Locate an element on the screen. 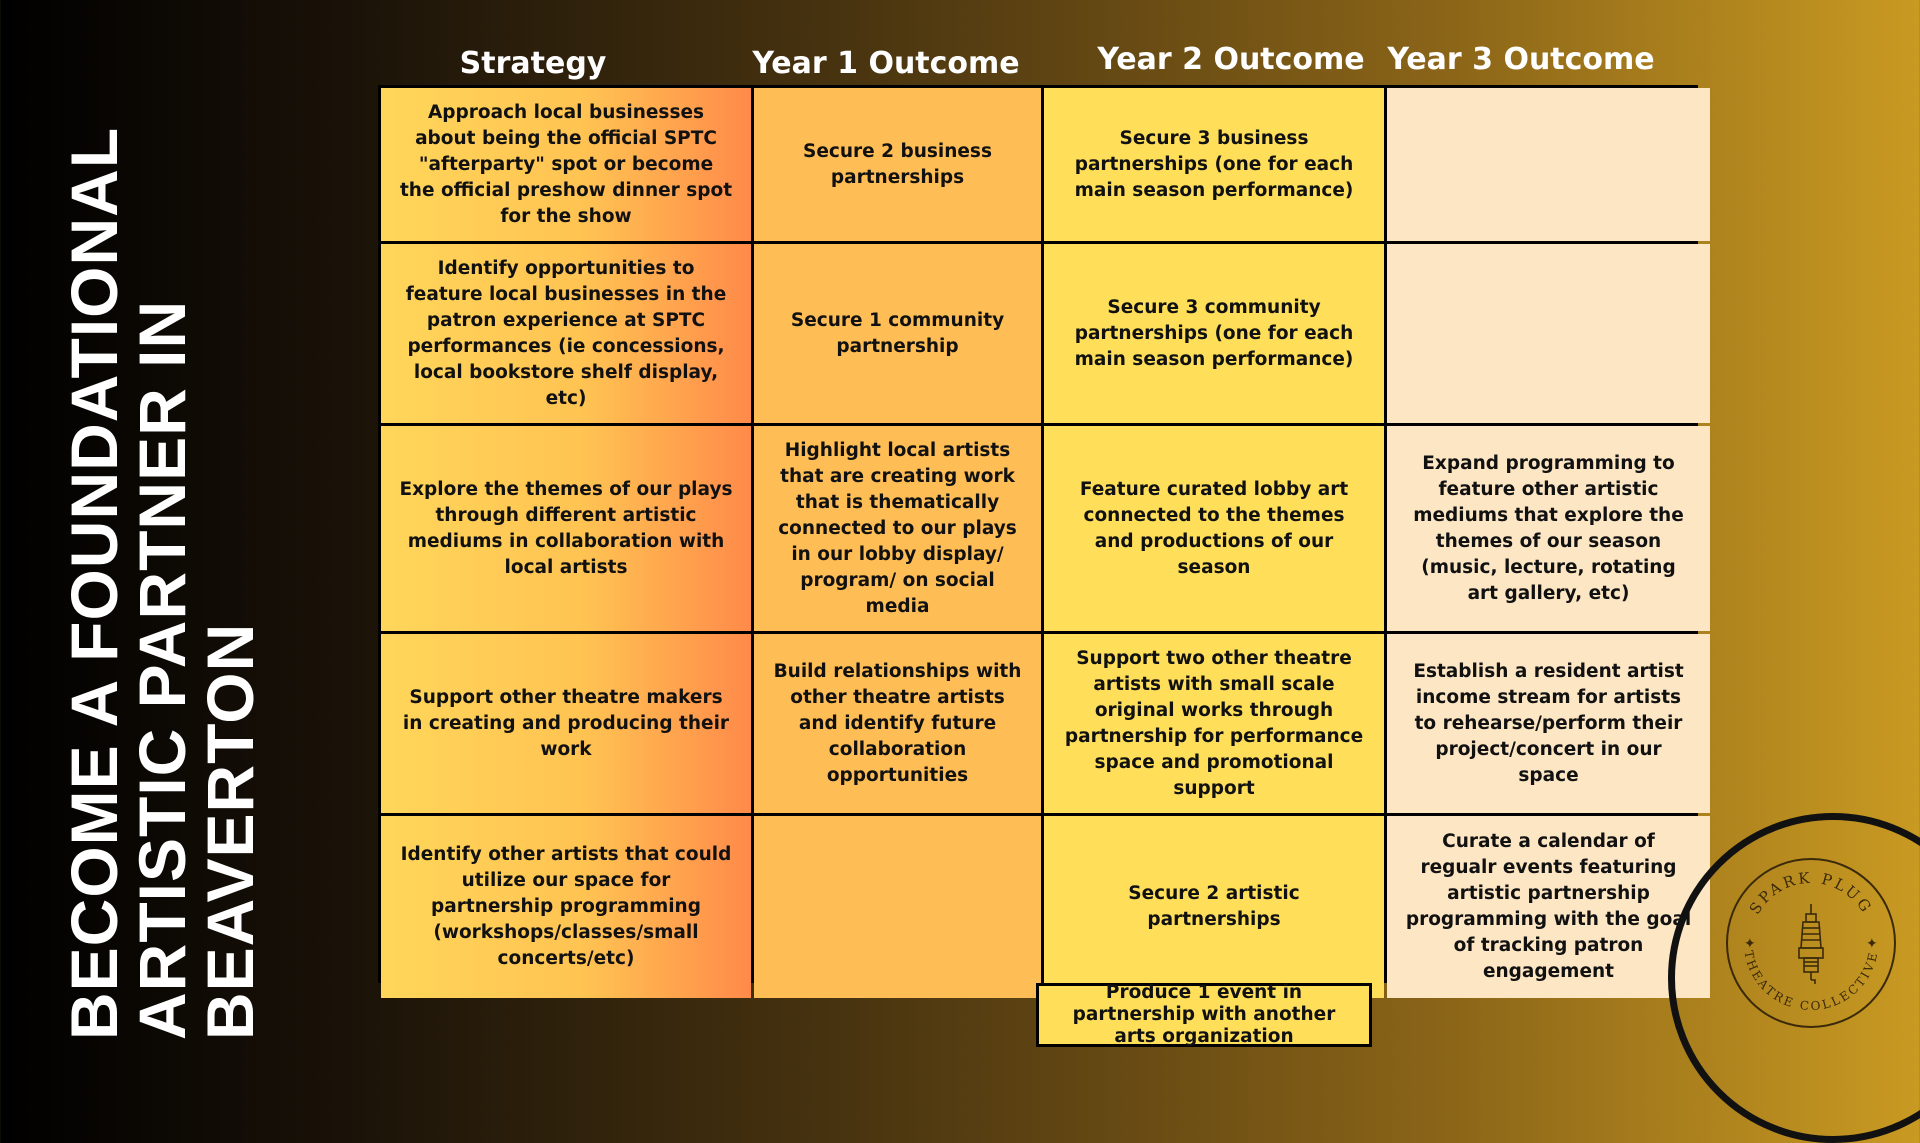 The width and height of the screenshot is (1920, 1143). spark-plug-icon is located at coordinates (1811, 944).